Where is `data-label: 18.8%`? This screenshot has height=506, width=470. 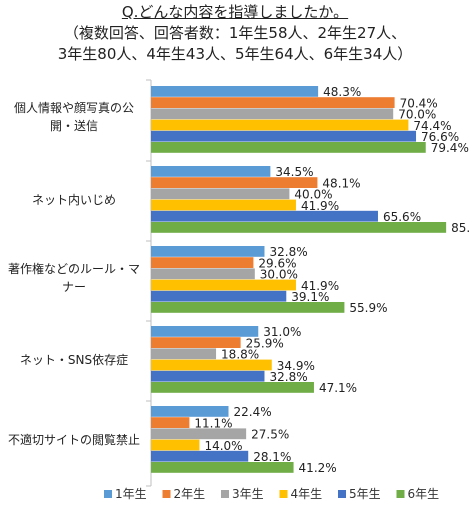
data-label: 18.8% is located at coordinates (240, 355).